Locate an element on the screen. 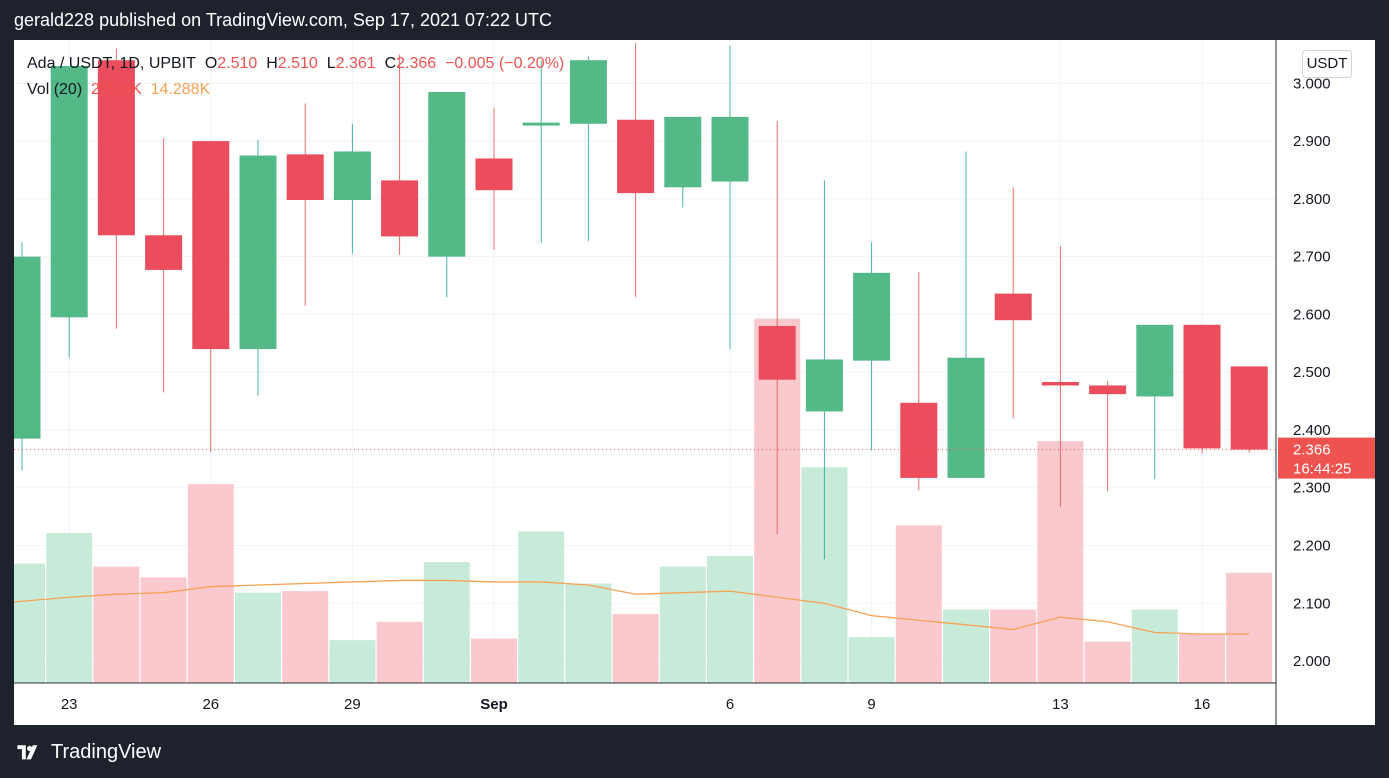  footer-brand: TradingView is located at coordinates (88, 752).